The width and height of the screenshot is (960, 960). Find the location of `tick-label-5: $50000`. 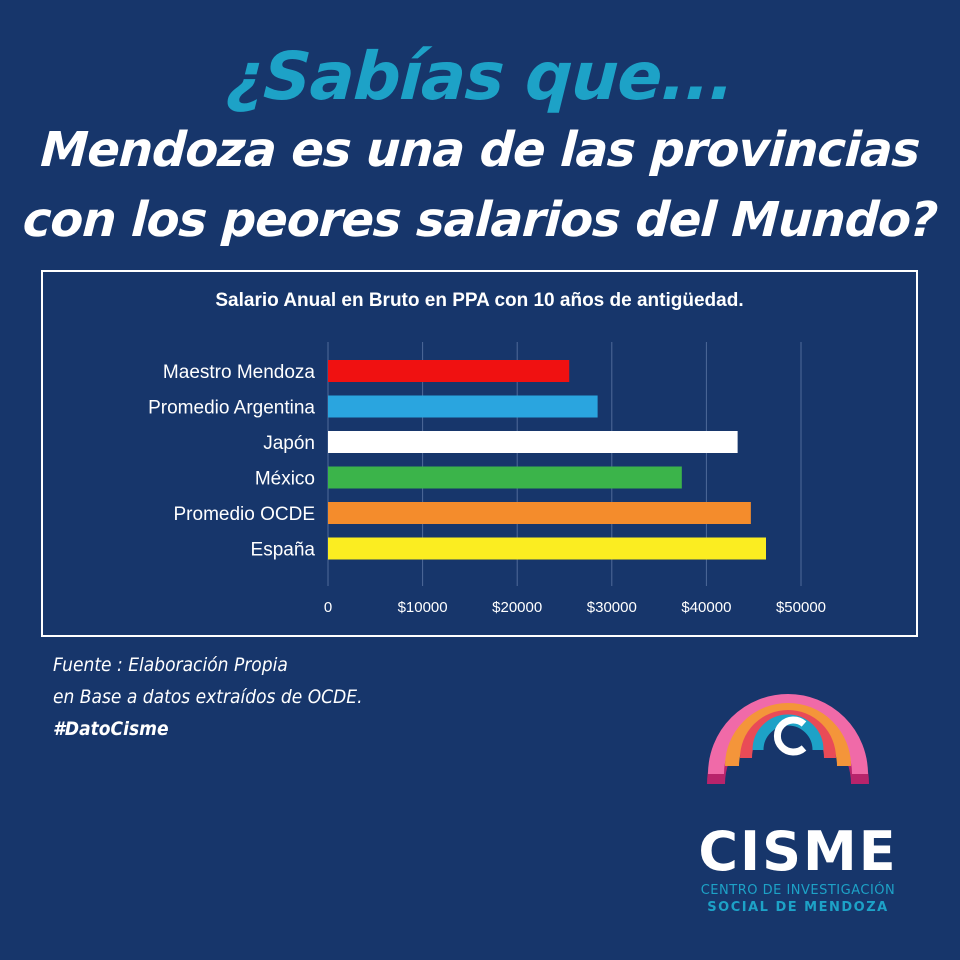

tick-label-5: $50000 is located at coordinates (801, 607).